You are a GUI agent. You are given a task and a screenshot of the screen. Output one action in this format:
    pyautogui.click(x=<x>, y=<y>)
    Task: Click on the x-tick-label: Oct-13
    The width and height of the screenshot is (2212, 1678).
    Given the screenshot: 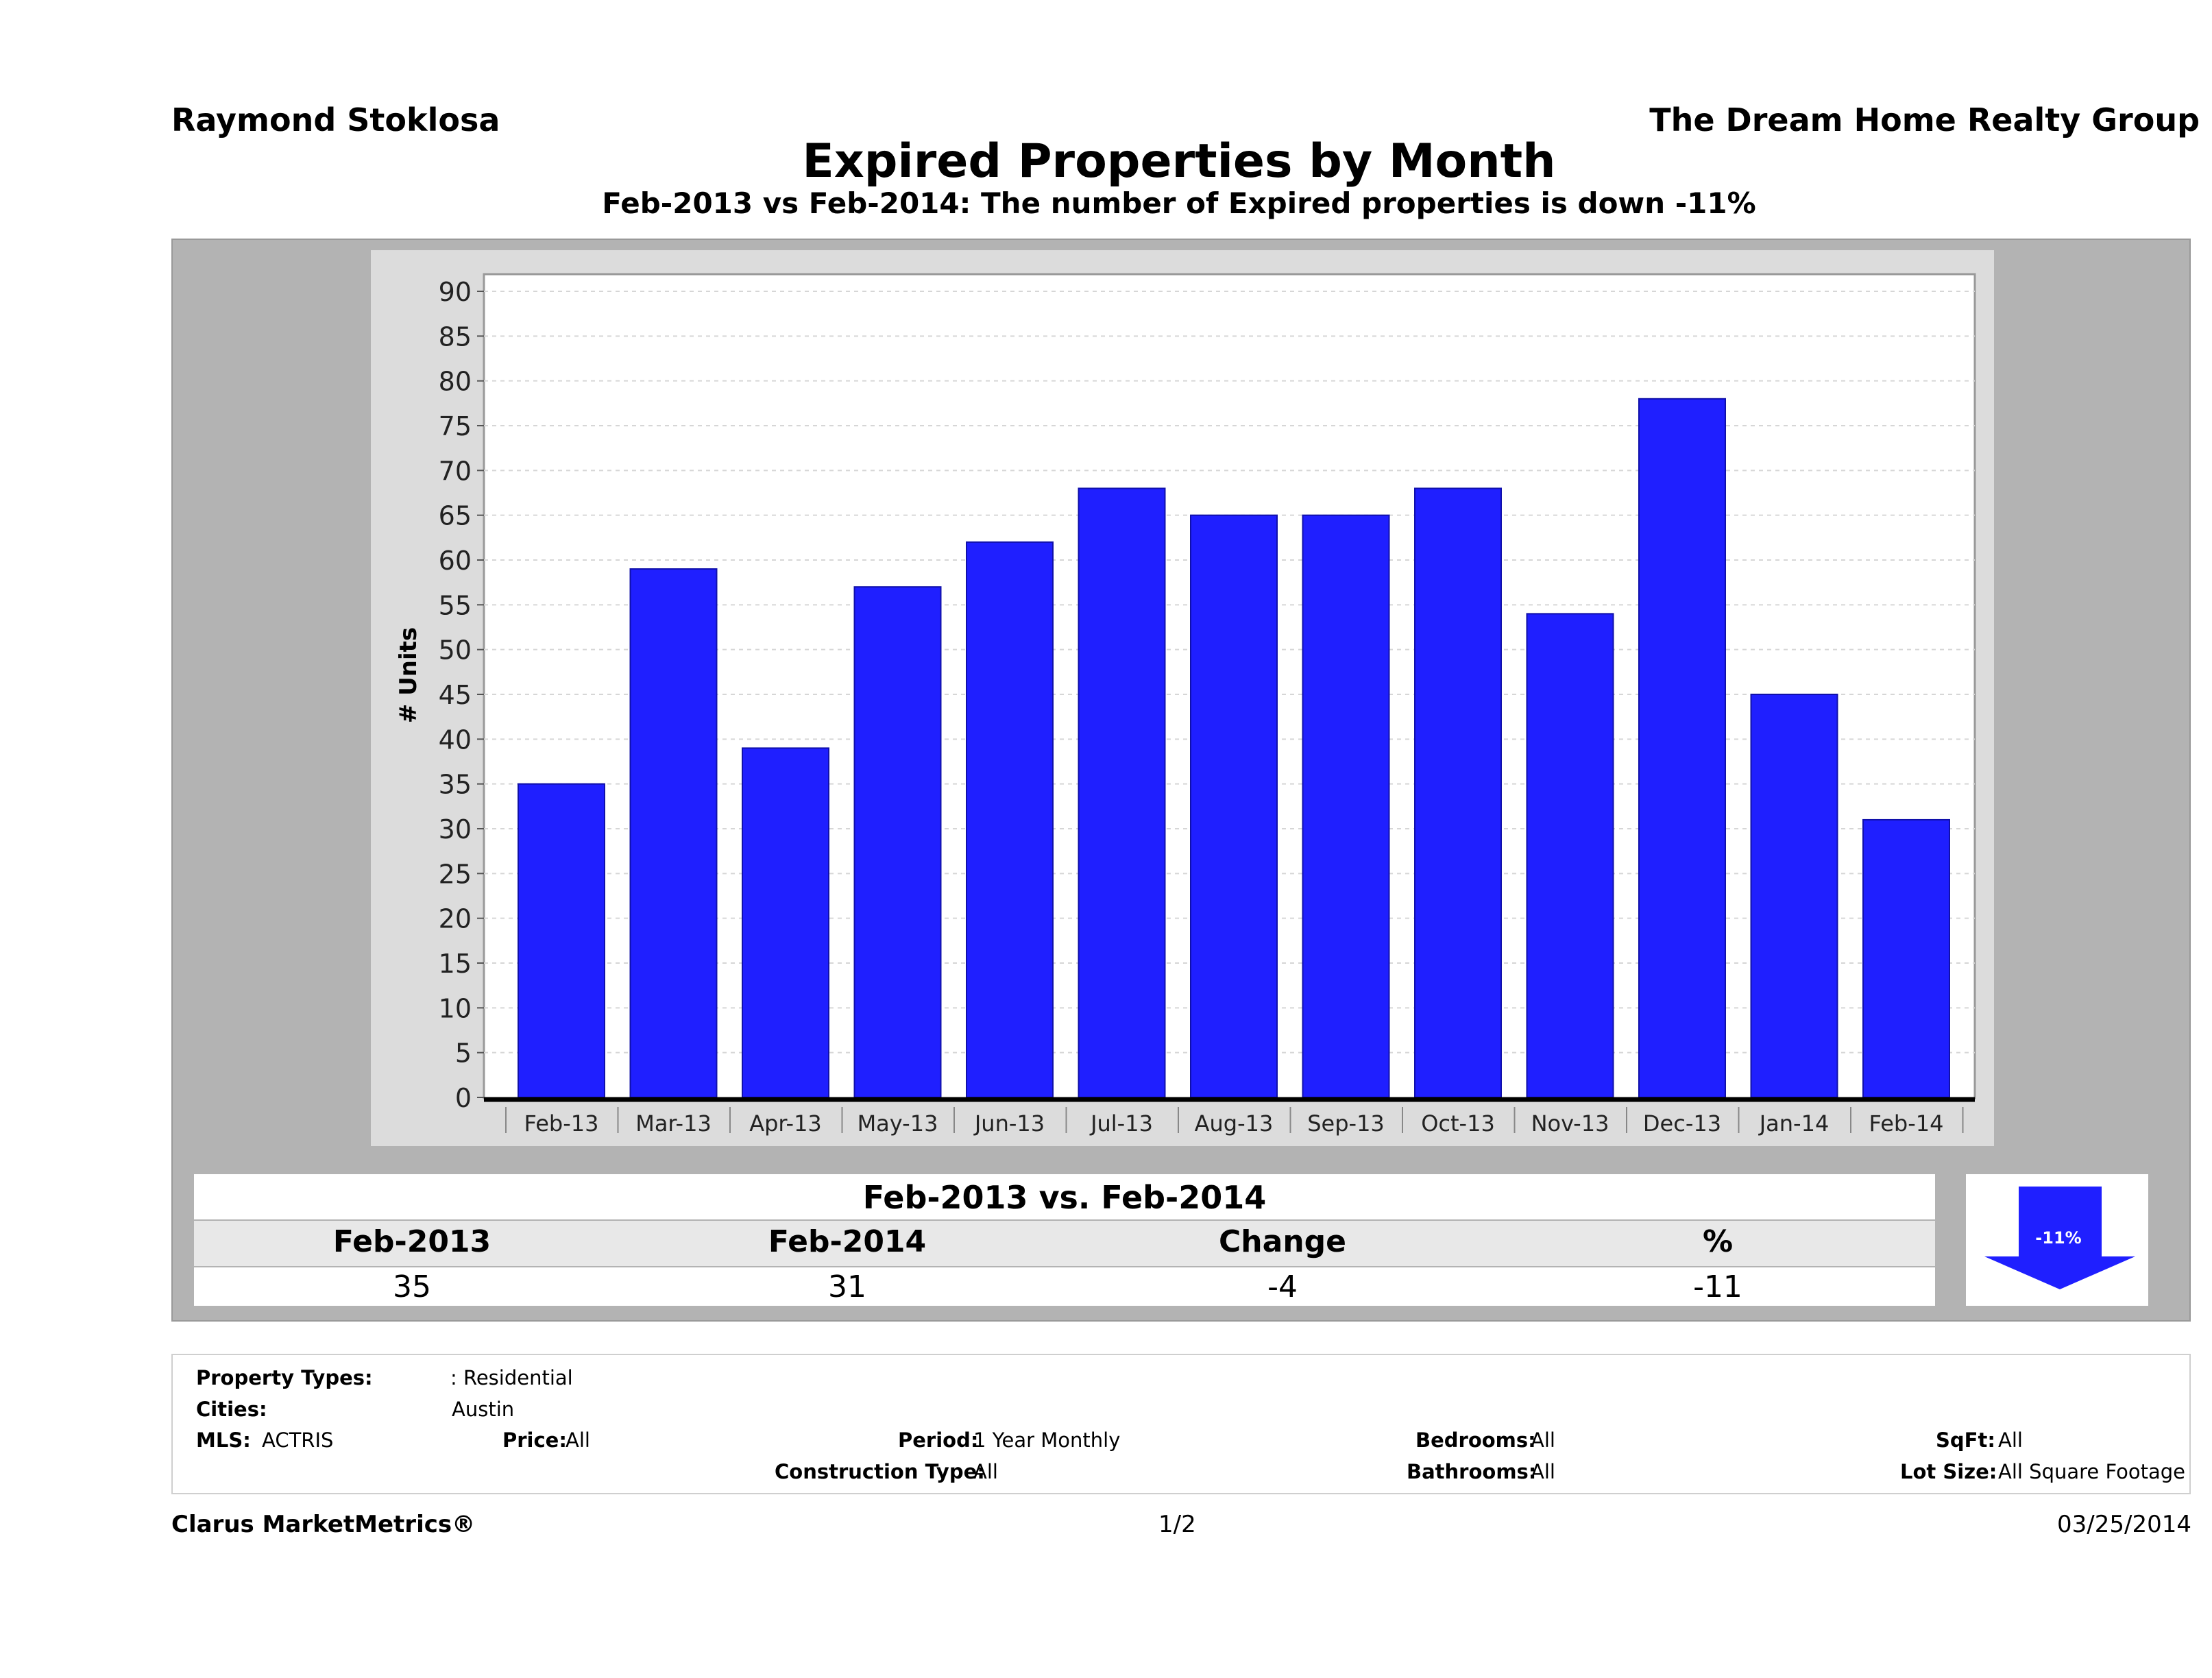 What is the action you would take?
    pyautogui.click(x=1458, y=1123)
    